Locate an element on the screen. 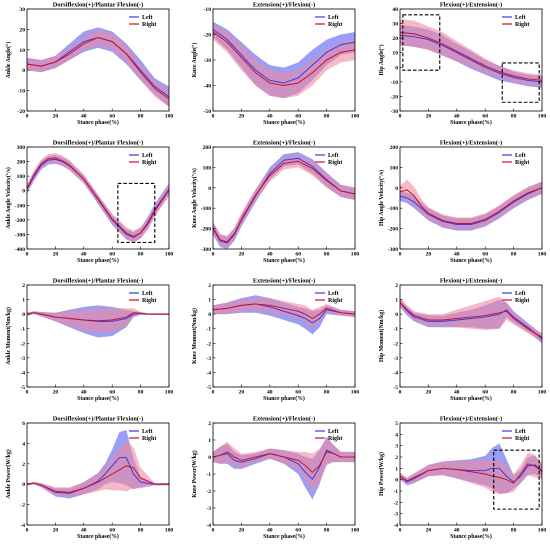  y-tick-label: 200 is located at coordinates (21, 163).